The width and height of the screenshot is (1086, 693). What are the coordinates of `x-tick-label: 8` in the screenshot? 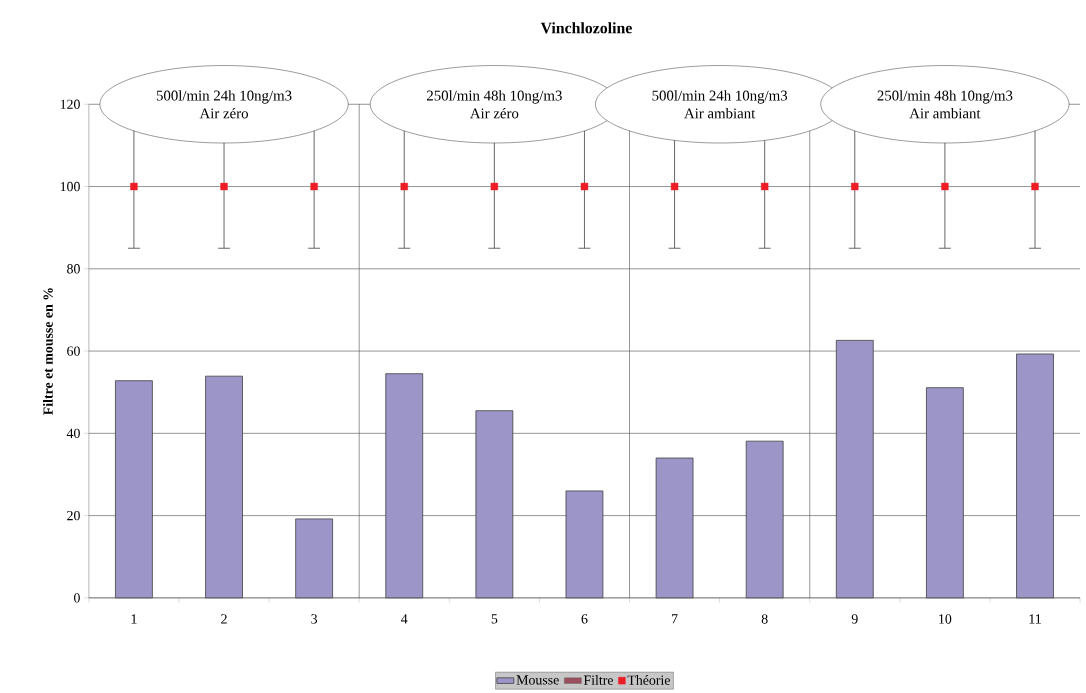 It's located at (764, 619).